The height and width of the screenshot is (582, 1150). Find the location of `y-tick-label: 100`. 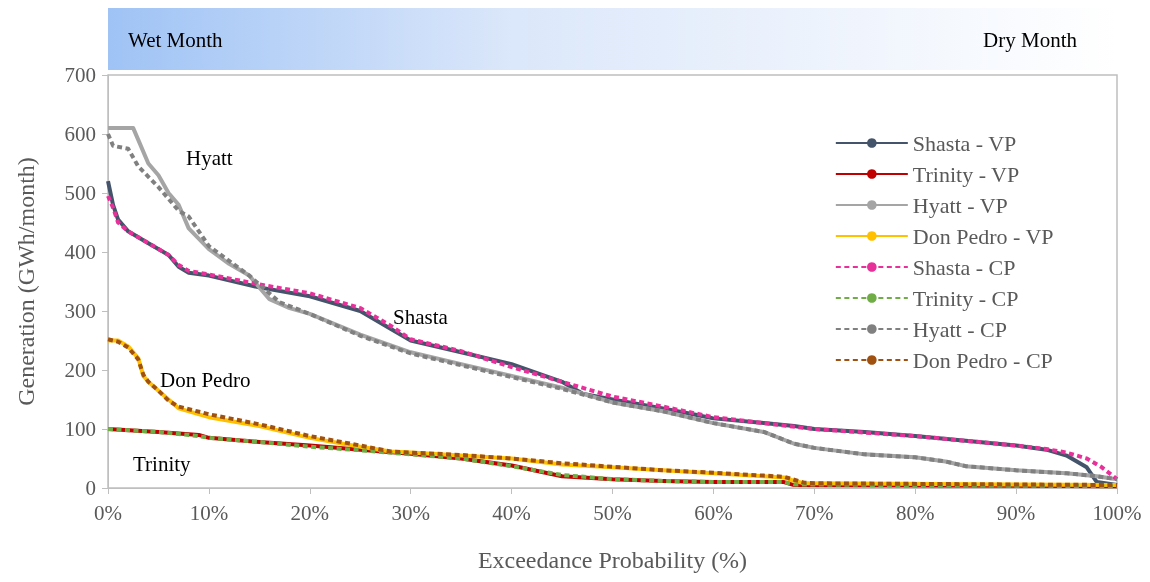

y-tick-label: 100 is located at coordinates (80, 429).